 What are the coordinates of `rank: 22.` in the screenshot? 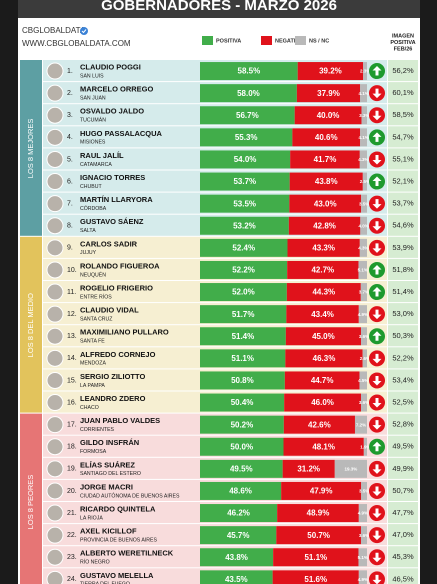 It's located at (72, 535).